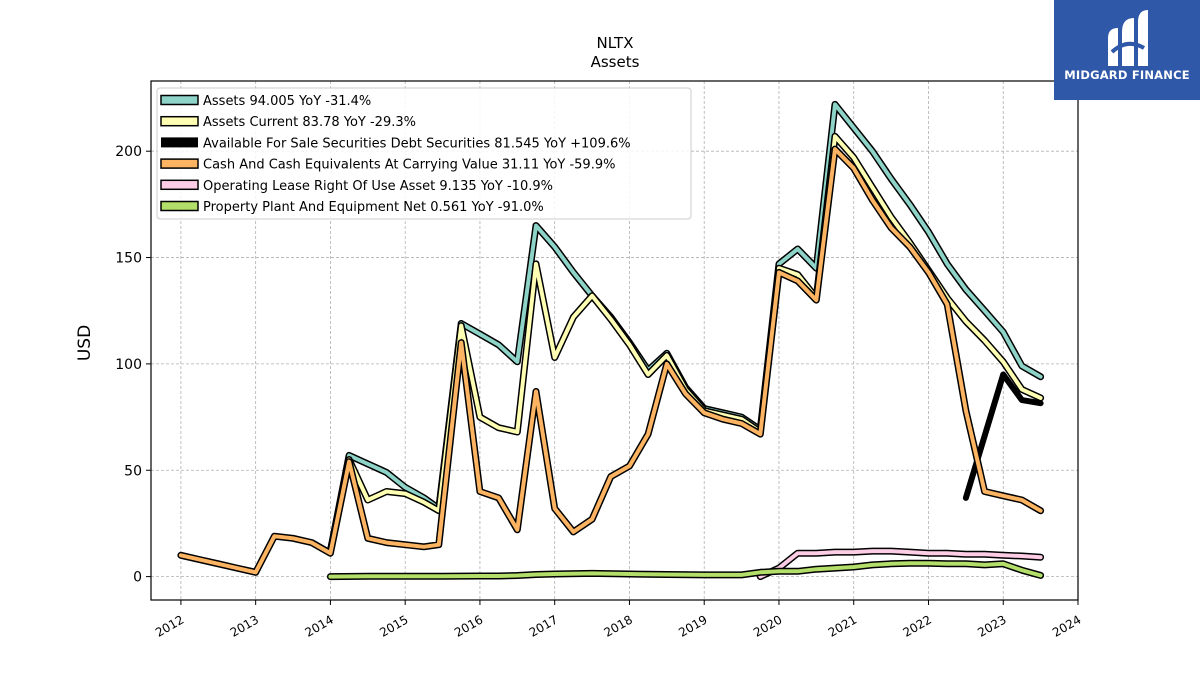 This screenshot has width=1200, height=675. What do you see at coordinates (692, 625) in the screenshot?
I see `x-tick-label: 2019` at bounding box center [692, 625].